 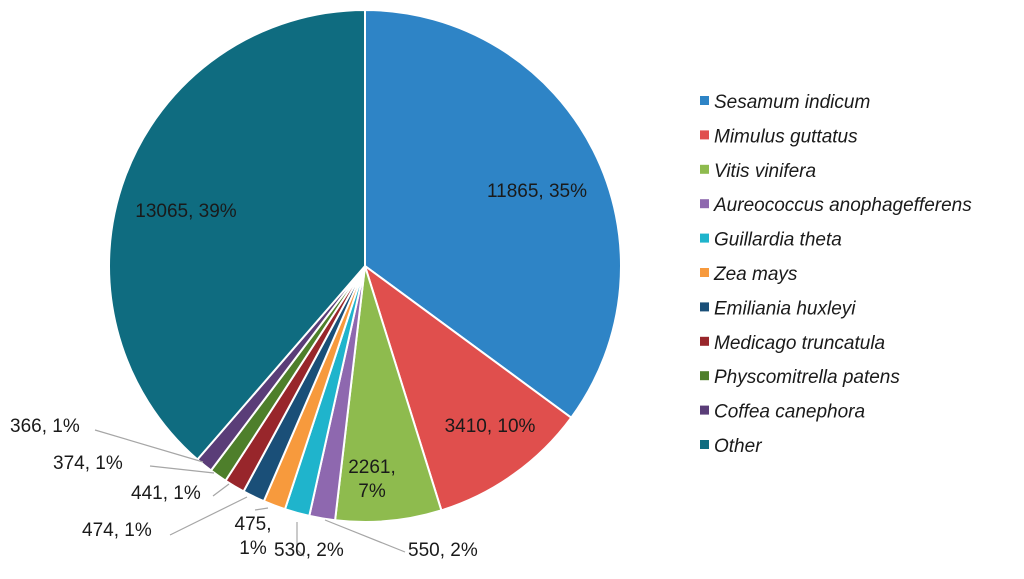 I want to click on legend-item-physcomitrella-patens: Physcomitrella patens, so click(x=800, y=377).